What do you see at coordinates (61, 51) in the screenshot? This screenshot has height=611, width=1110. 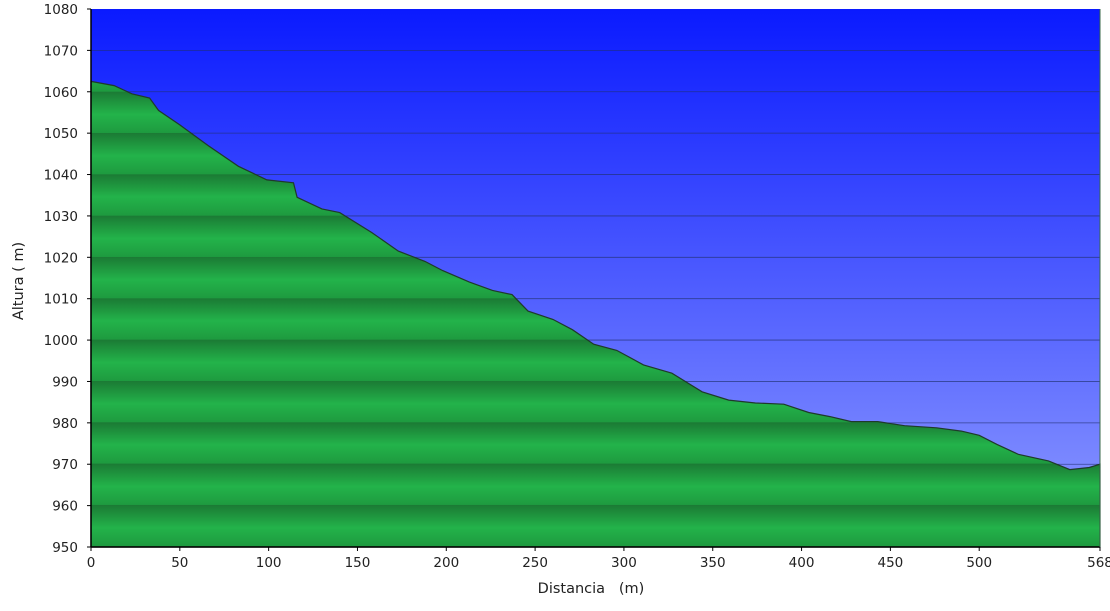 I see `y-tick-label-12: 1070` at bounding box center [61, 51].